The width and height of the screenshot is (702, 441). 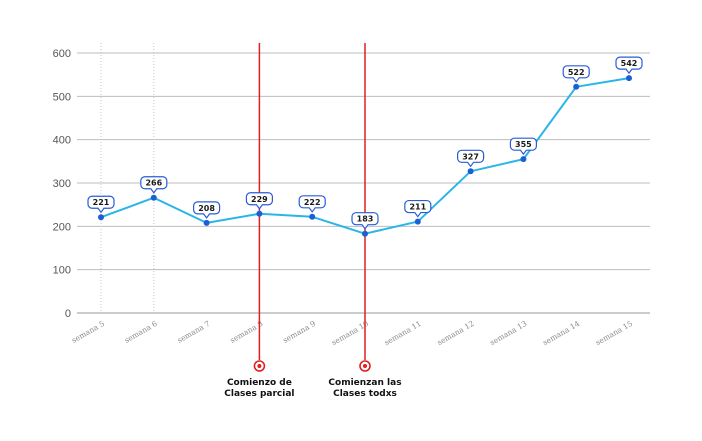 I want to click on annotation-text: Clases todxs, so click(x=365, y=394).